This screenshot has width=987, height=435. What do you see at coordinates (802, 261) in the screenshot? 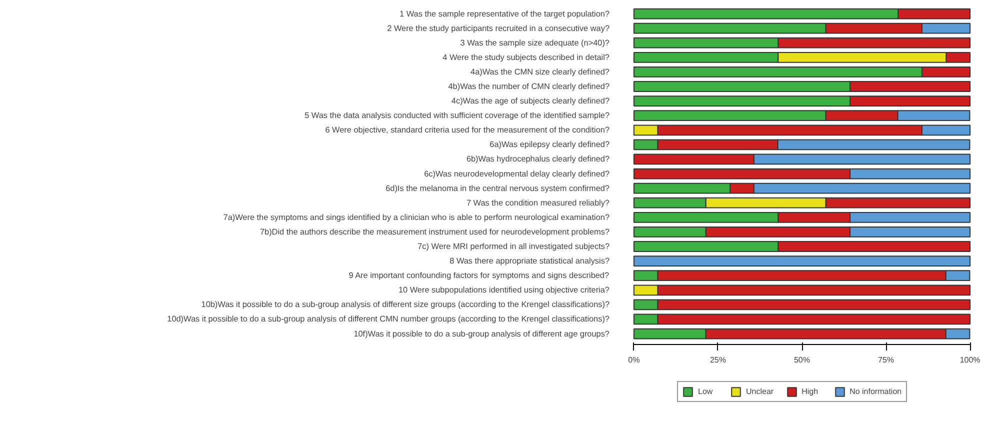
I see `bar` at bounding box center [802, 261].